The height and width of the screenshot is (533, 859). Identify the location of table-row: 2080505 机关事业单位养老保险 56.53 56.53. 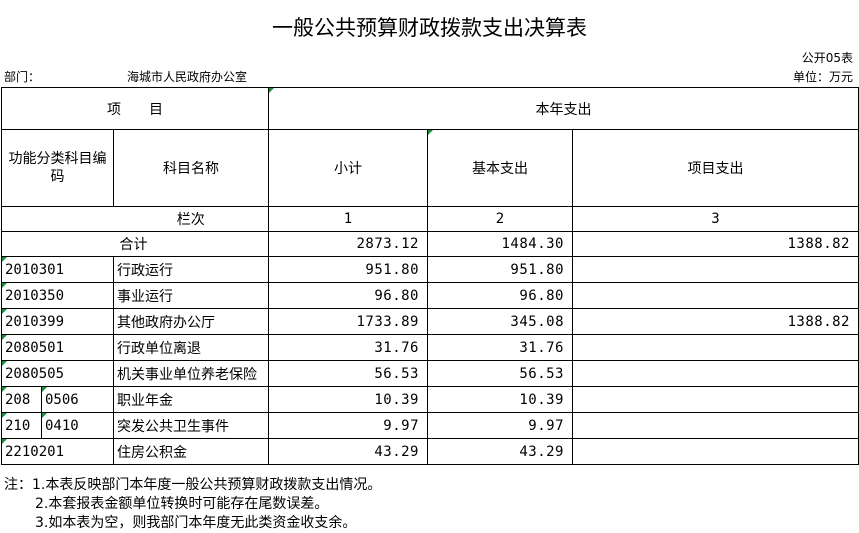
(430, 373).